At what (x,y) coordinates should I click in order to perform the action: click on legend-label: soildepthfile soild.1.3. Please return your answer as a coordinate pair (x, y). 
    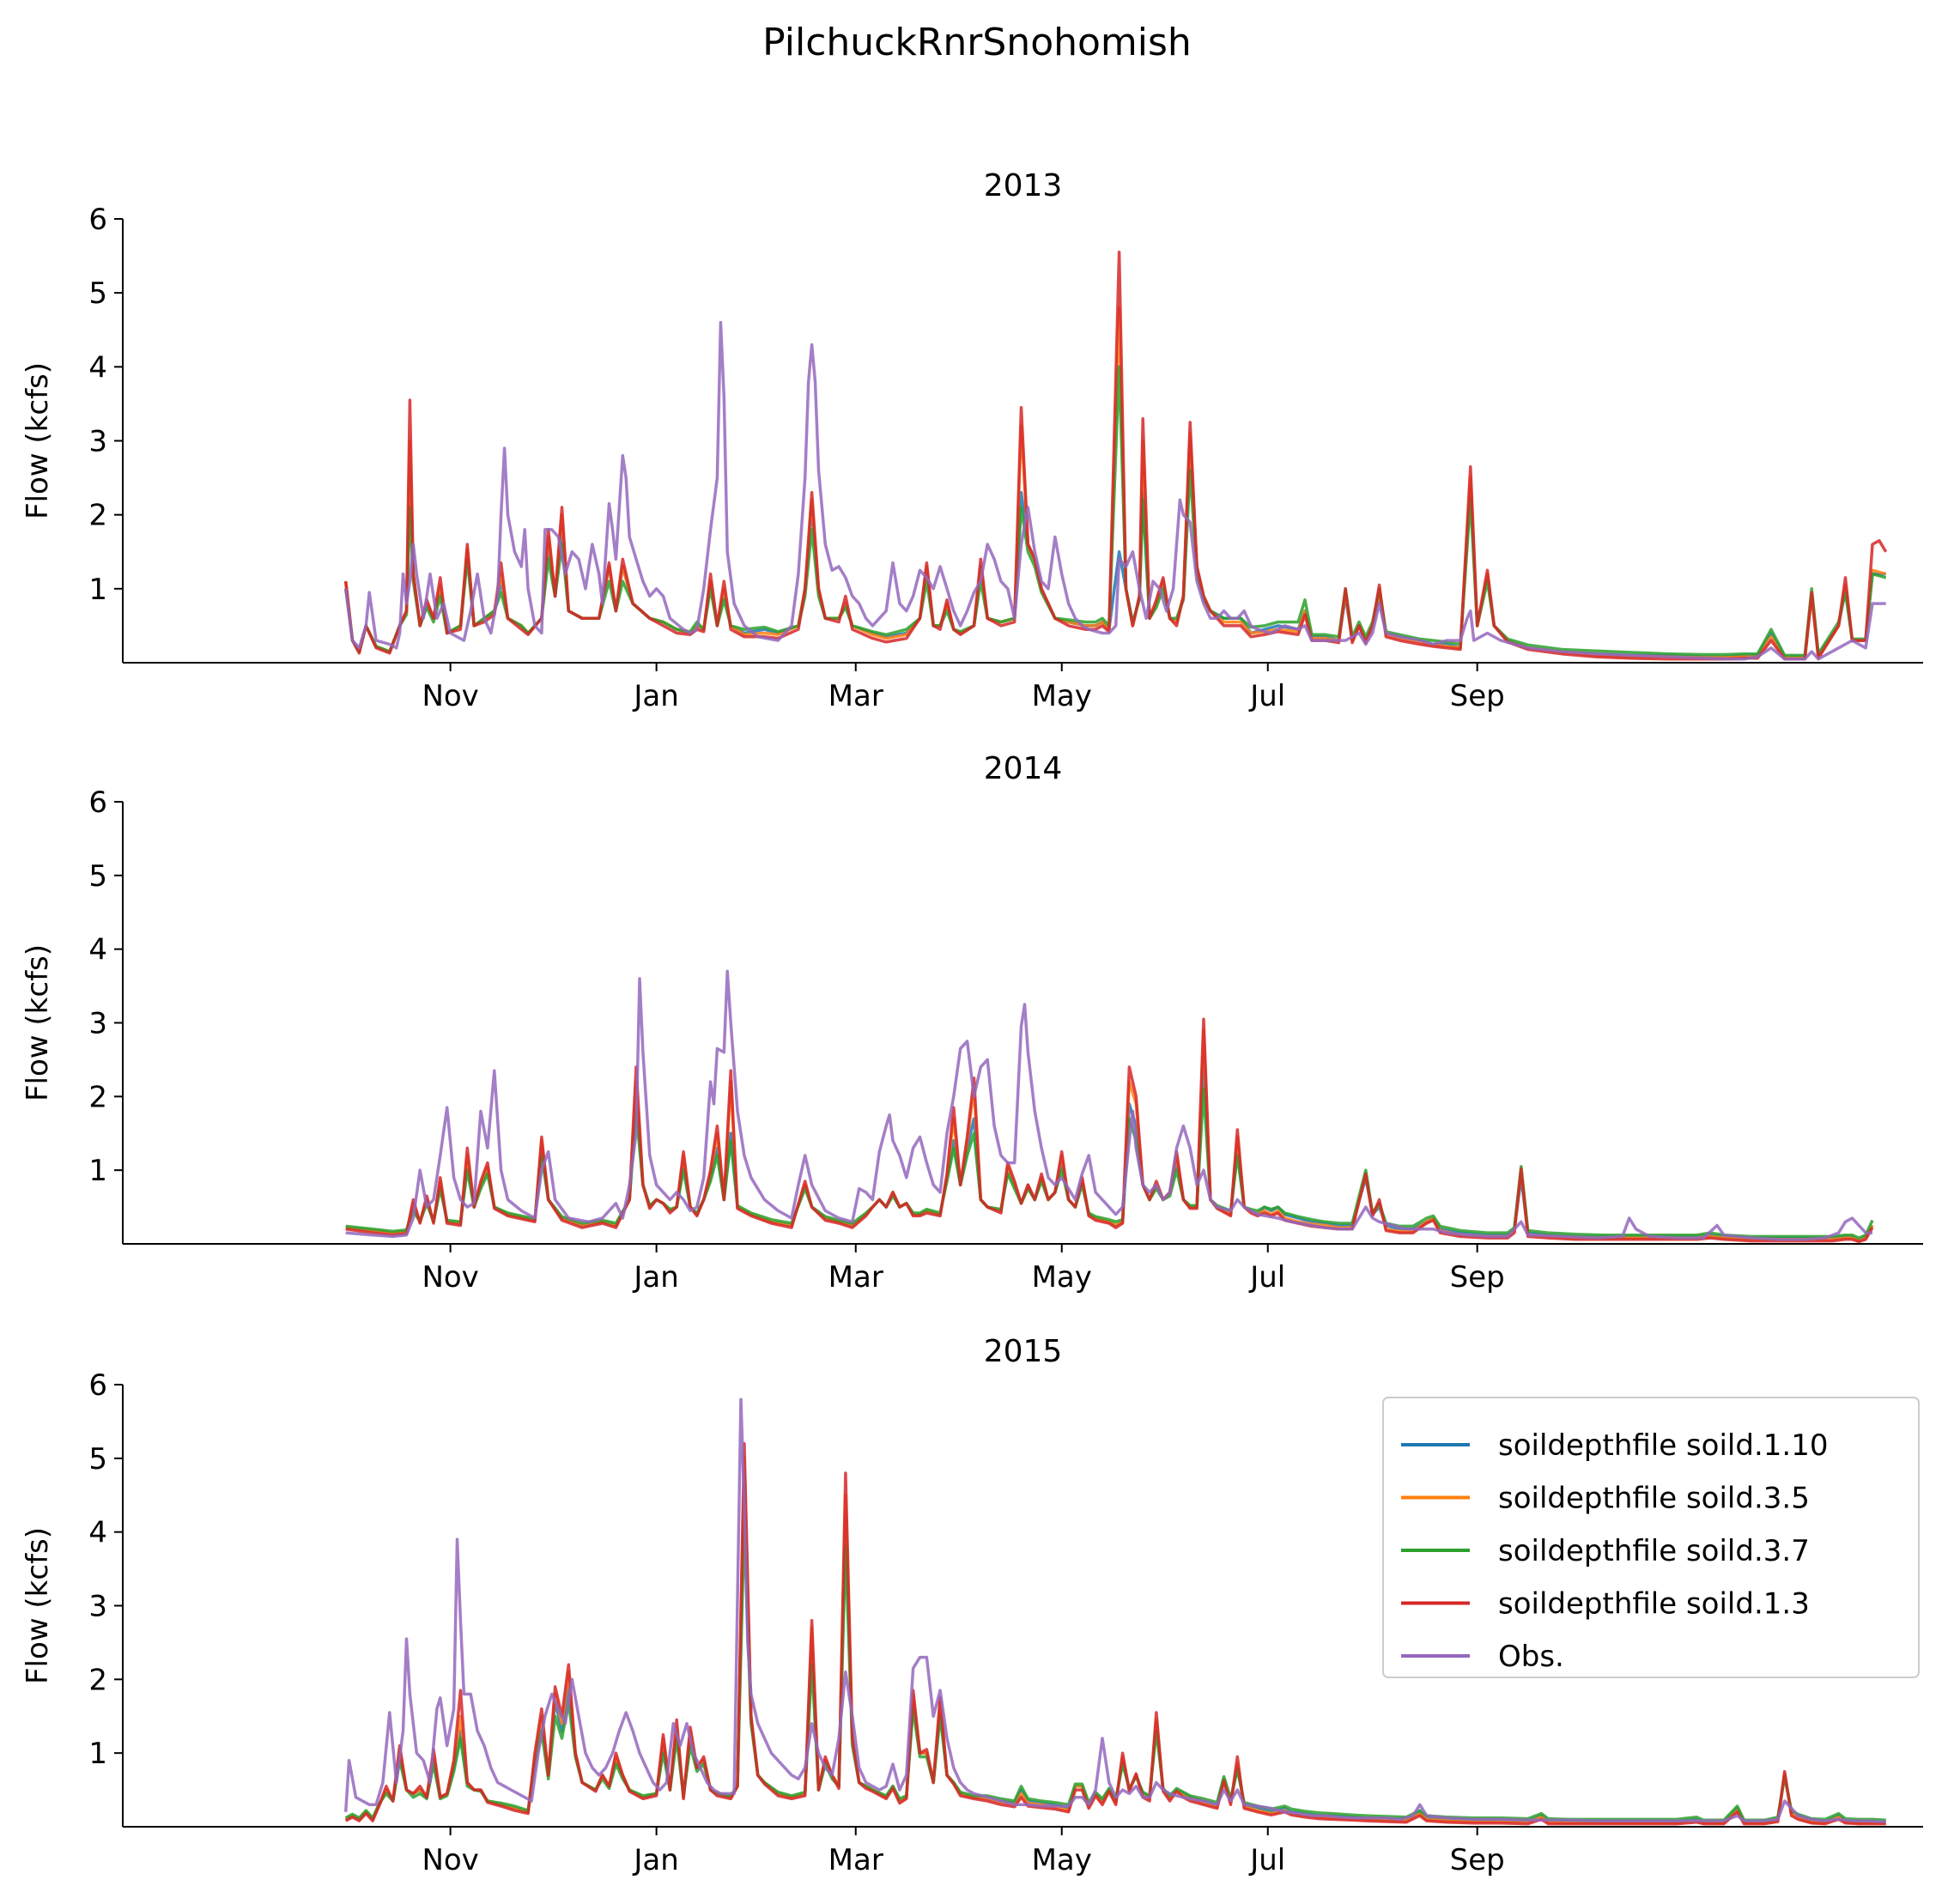
    Looking at the image, I should click on (1654, 1605).